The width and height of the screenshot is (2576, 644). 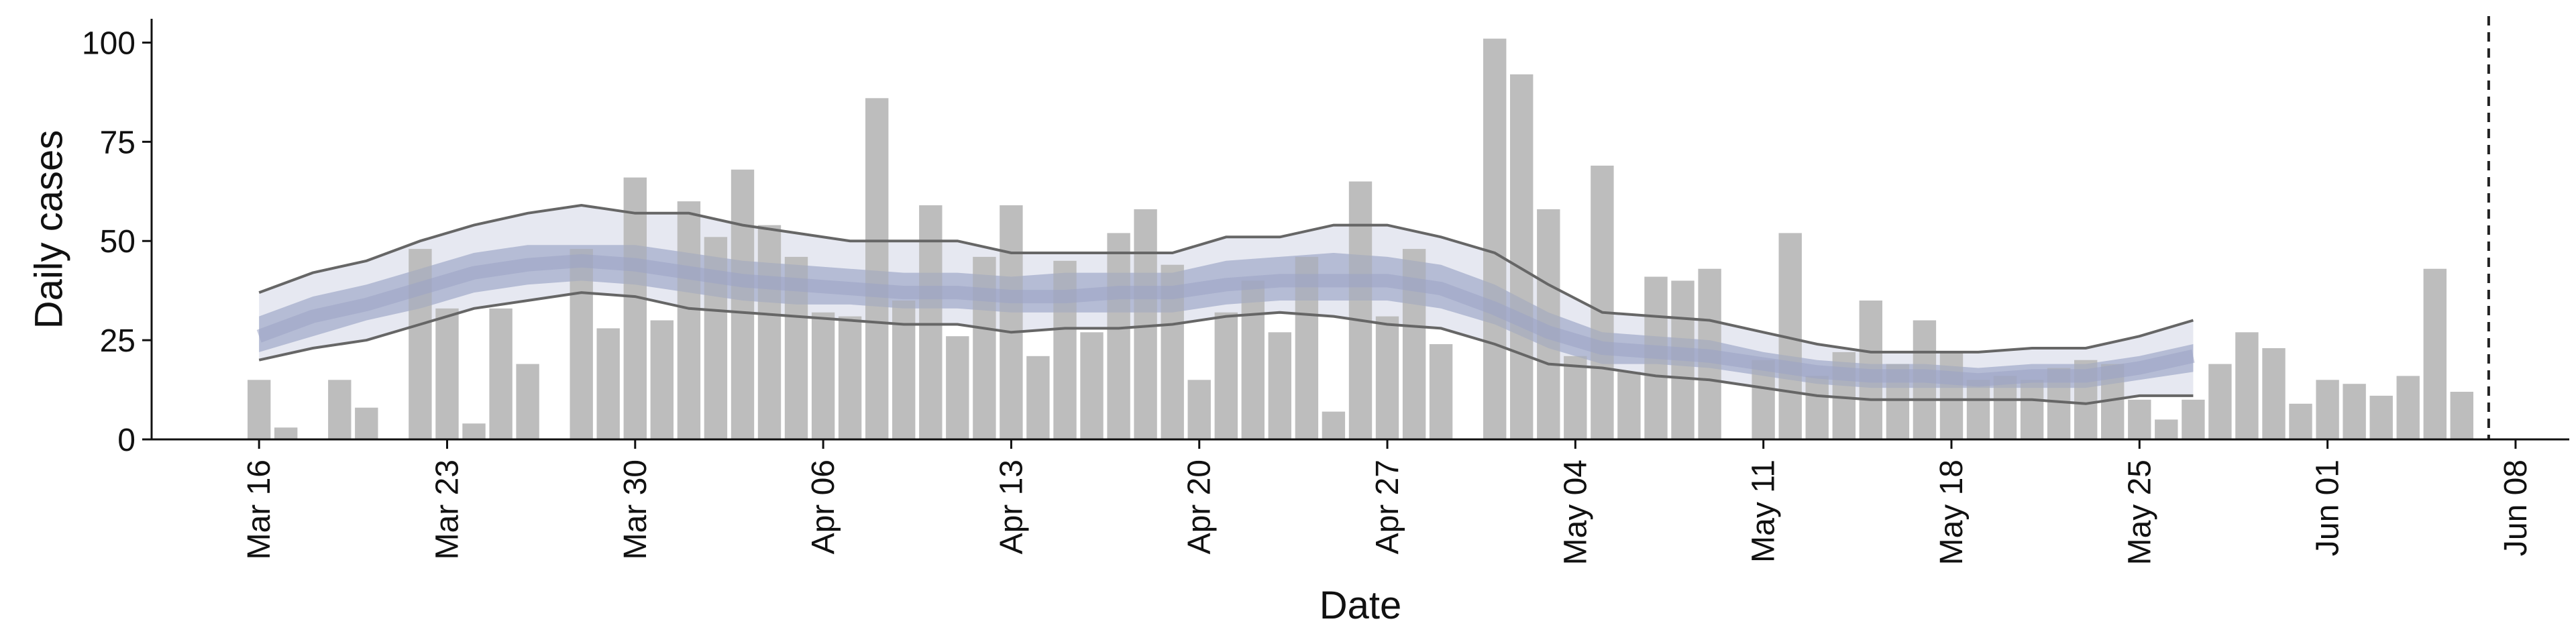 What do you see at coordinates (635, 509) in the screenshot?
I see `x-tick-label: Mar 30` at bounding box center [635, 509].